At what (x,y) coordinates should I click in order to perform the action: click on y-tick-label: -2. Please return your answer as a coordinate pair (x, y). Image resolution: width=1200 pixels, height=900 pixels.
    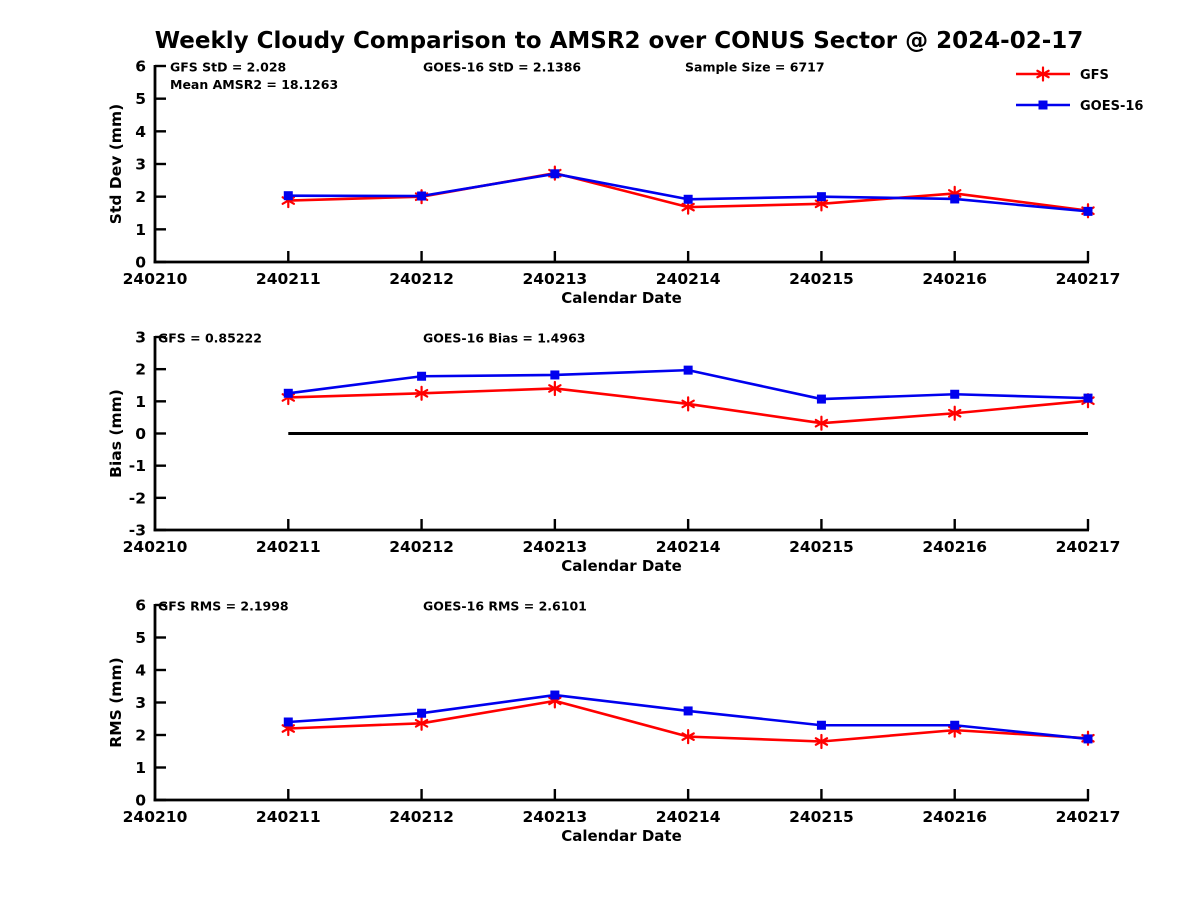
    Looking at the image, I should click on (137, 498).